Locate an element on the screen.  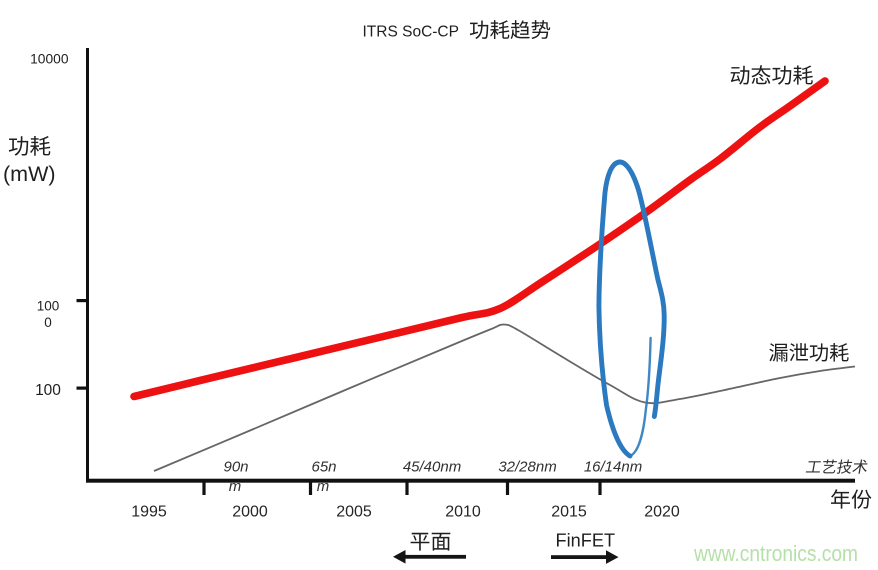
svg-text: 2015 is located at coordinates (569, 512).